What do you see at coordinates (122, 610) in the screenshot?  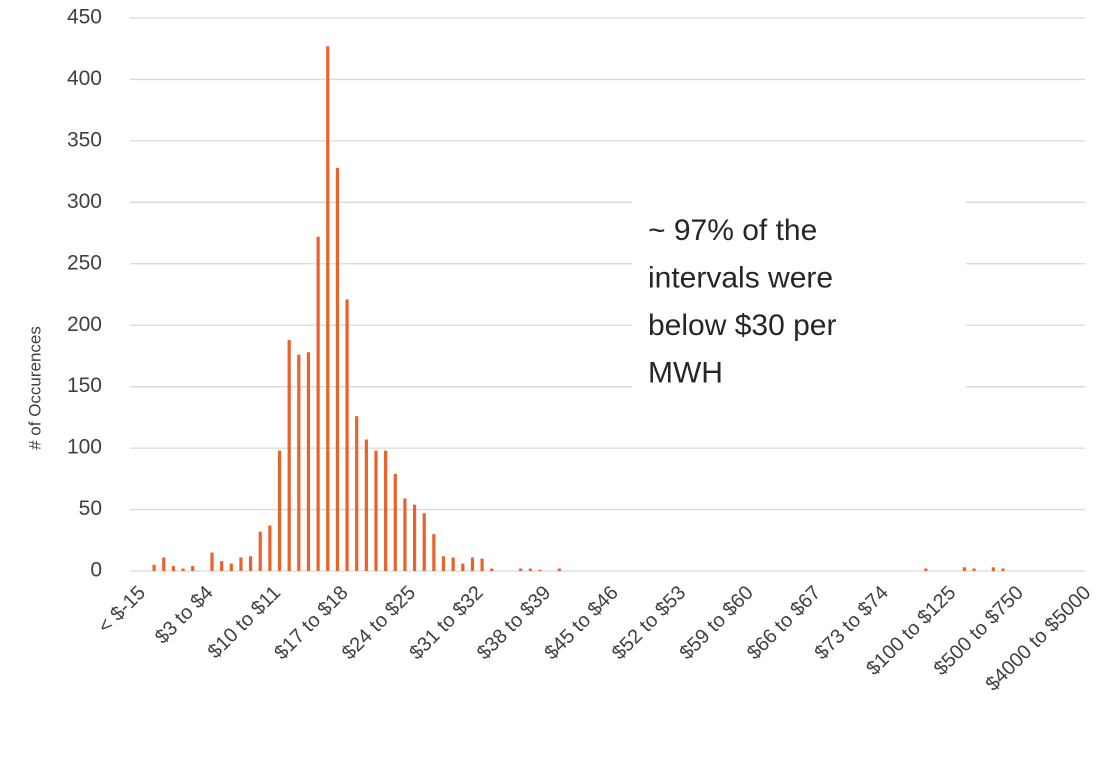 I see `x-tick-label: < $-15` at bounding box center [122, 610].